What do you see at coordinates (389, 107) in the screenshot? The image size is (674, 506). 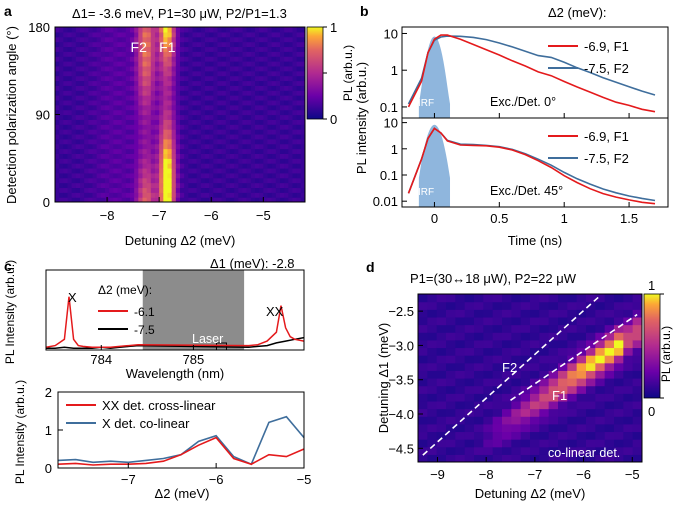 I see `y-tick-label: 0.1` at bounding box center [389, 107].